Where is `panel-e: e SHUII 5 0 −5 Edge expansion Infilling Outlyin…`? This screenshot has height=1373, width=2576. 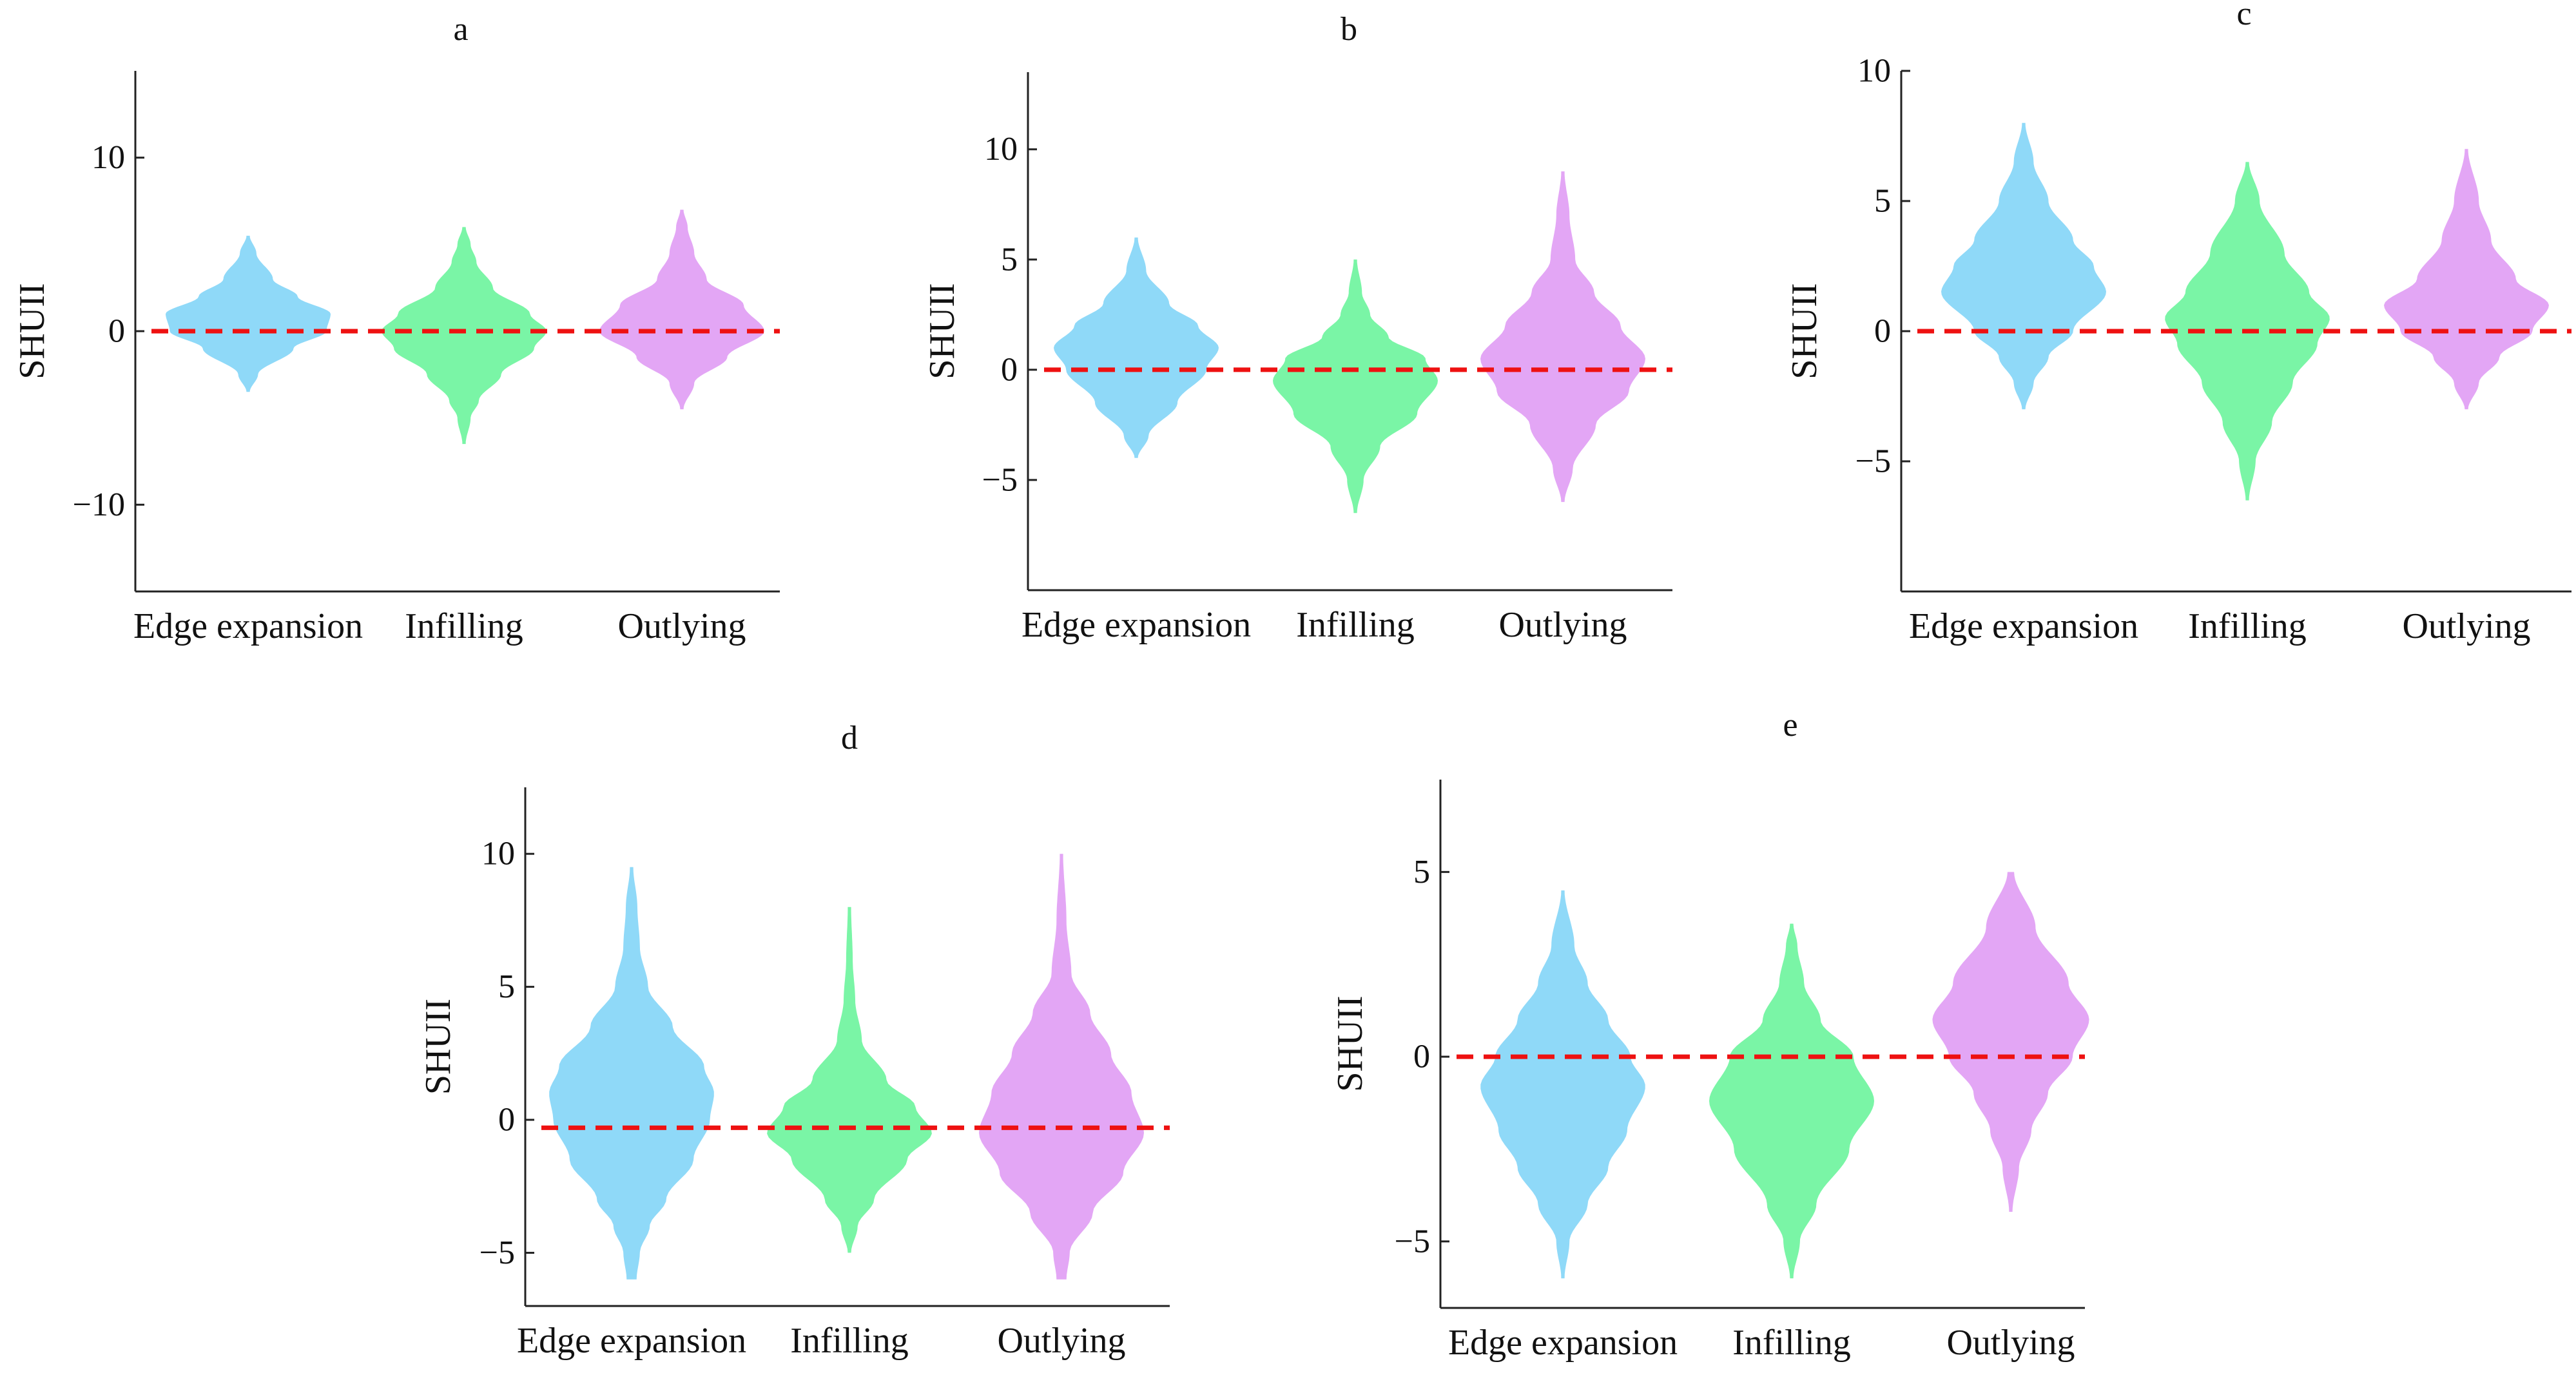 panel-e: e SHUII 5 0 −5 Edge expansion Infilling Outlyin… is located at coordinates (1709, 1035).